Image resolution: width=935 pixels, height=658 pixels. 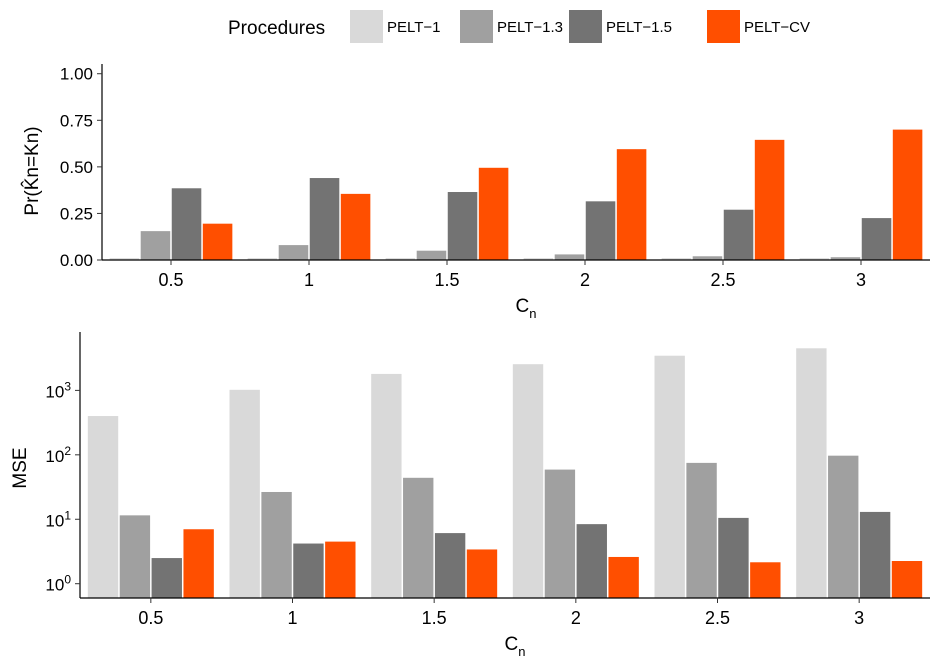 I want to click on legend-label-pelt-1: PELT−1, so click(x=414, y=27).